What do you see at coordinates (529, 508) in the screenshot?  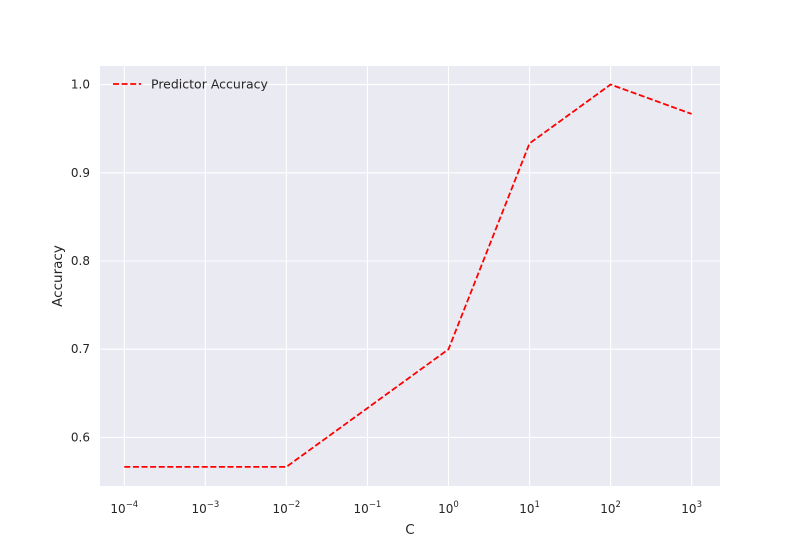 I see `x-tick-label: 10¹` at bounding box center [529, 508].